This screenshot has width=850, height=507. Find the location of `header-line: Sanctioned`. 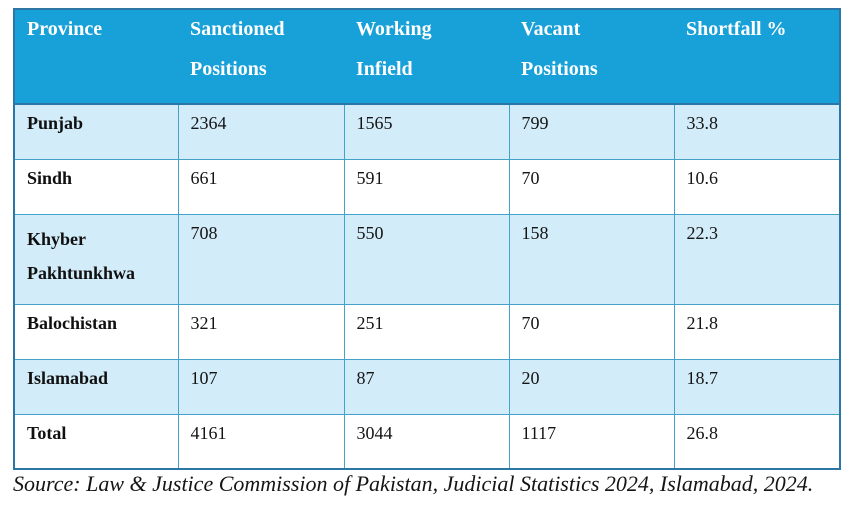

header-line: Sanctioned is located at coordinates (237, 29).